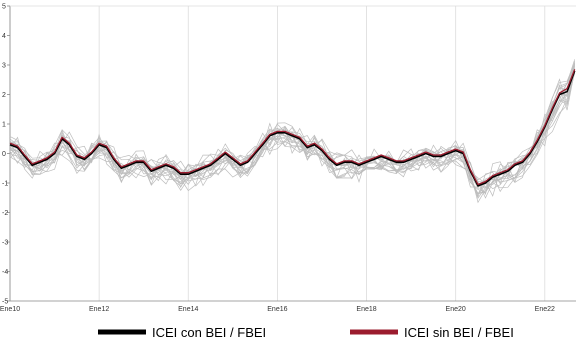 The height and width of the screenshot is (345, 576). Describe the element at coordinates (5, 272) in the screenshot. I see `y-tick-label: -4` at that location.